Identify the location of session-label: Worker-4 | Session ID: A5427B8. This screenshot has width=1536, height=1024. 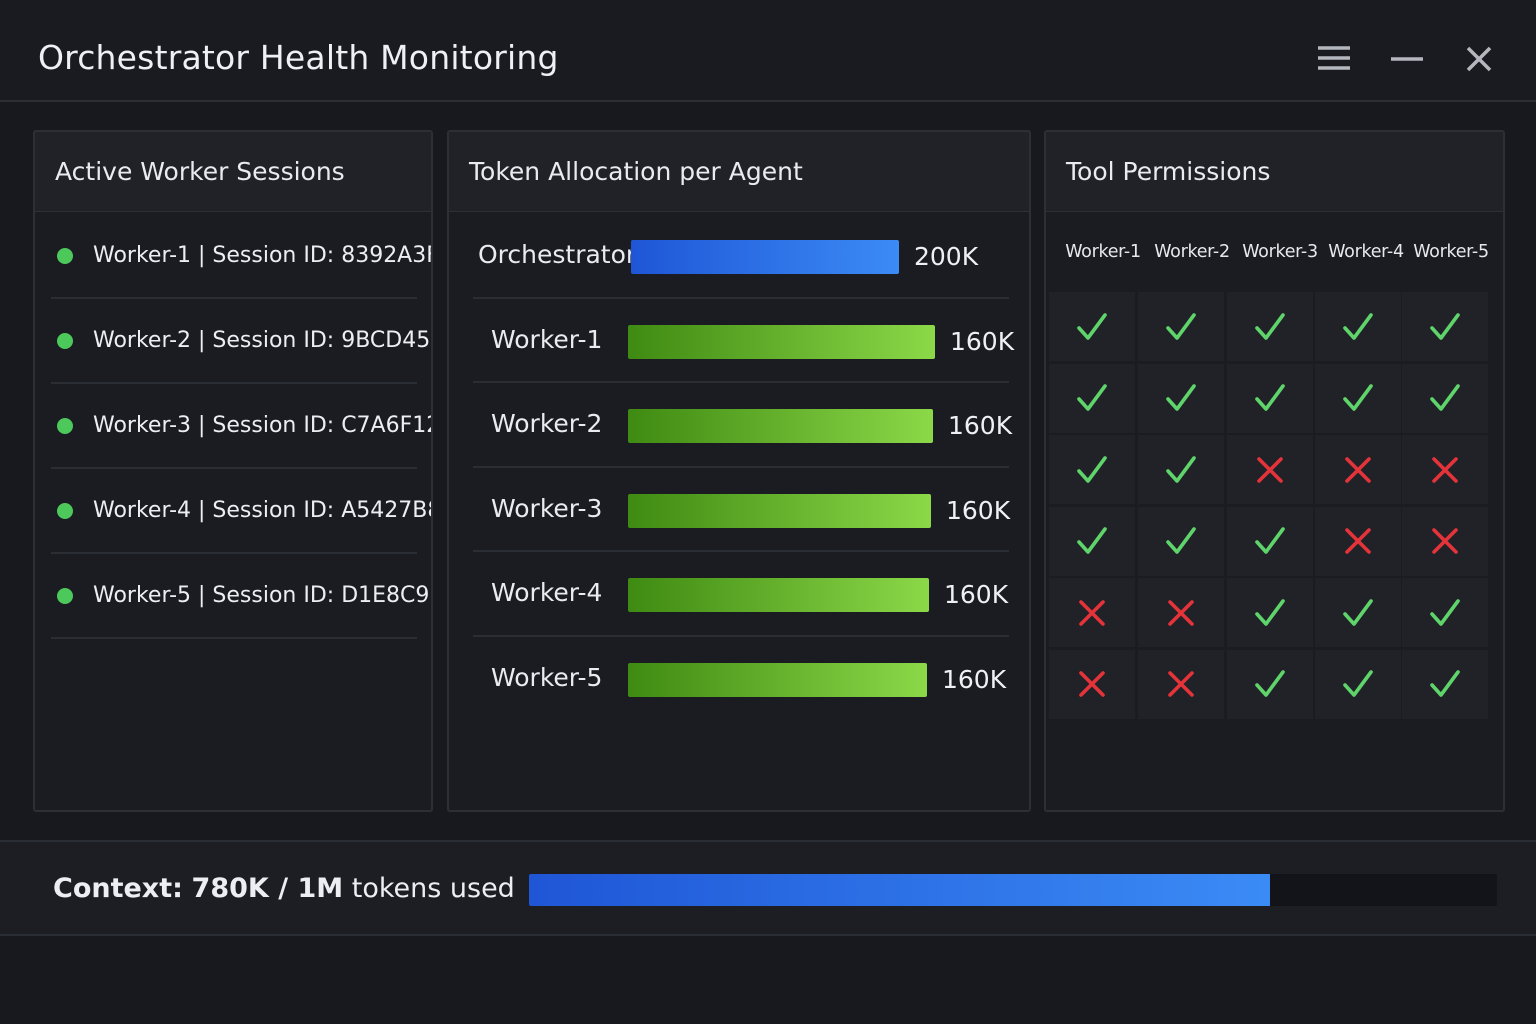
(263, 510).